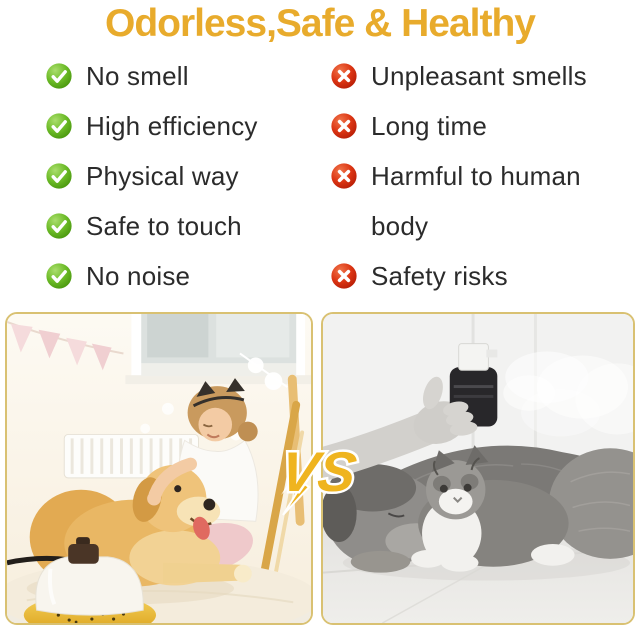 This screenshot has width=640, height=634. I want to click on con-item: Harmful to human body, so click(481, 201).